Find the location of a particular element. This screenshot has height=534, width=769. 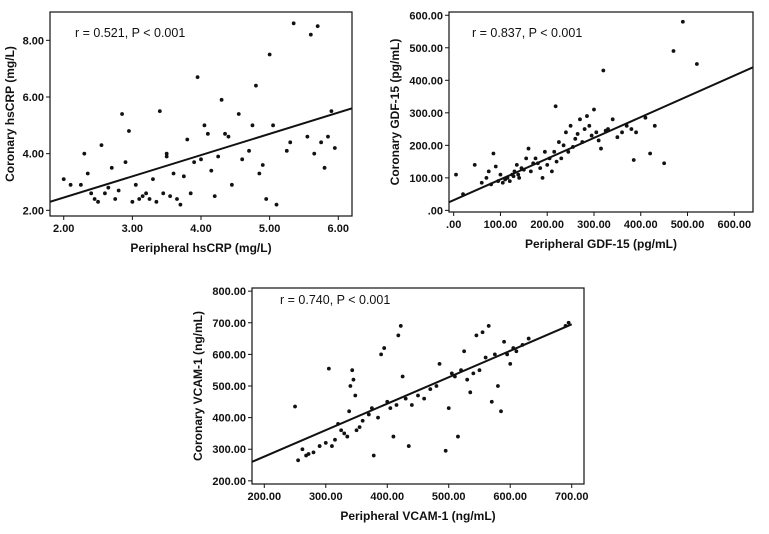

hscrp-correlation-annotation: r = 0.521, P < 0.001 is located at coordinates (130, 33).